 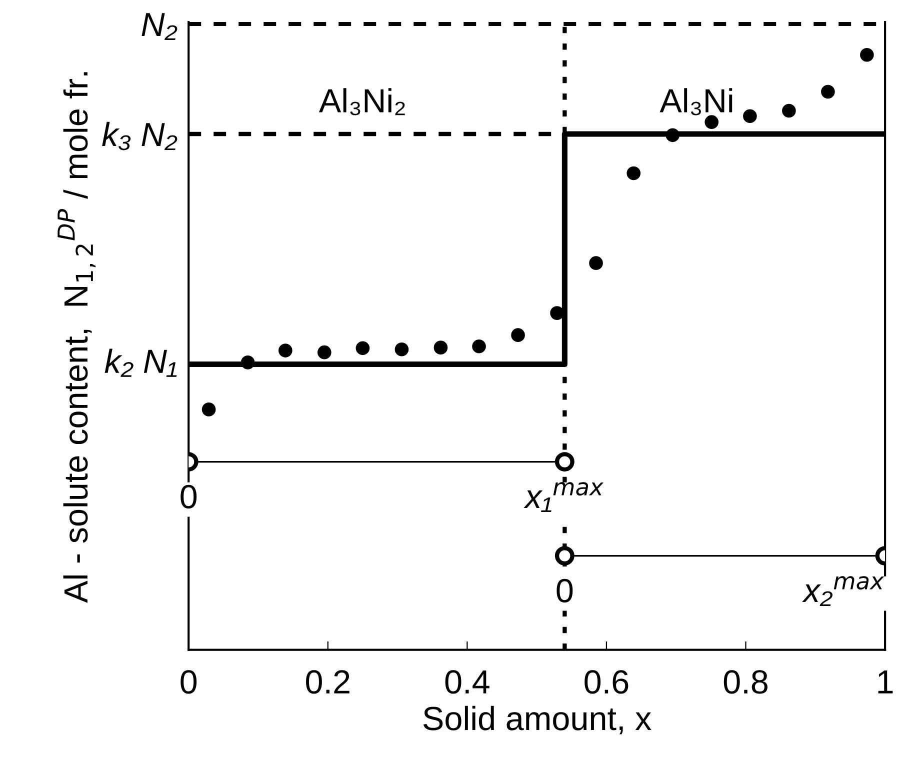 I want to click on x-tick-label: 0, so click(x=188, y=682).